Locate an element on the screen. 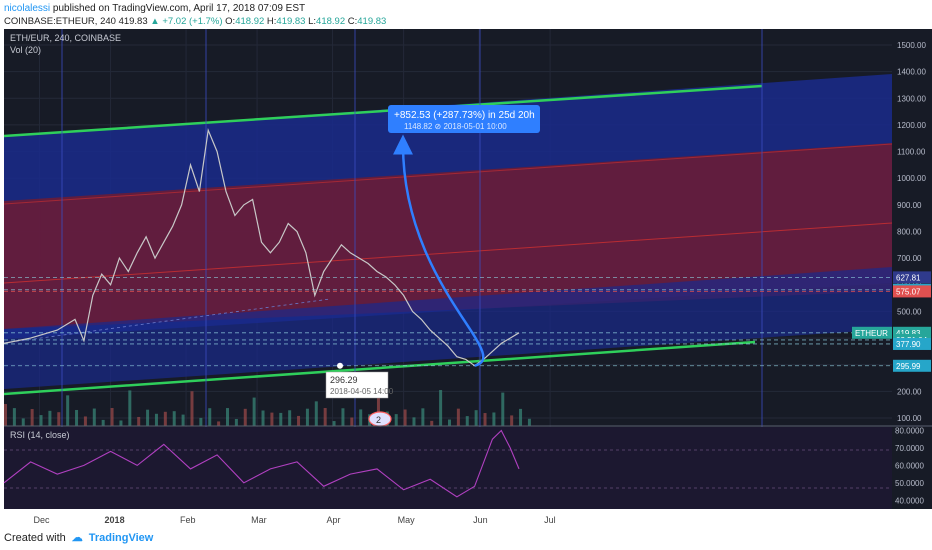 The width and height of the screenshot is (932, 550). projection-arrow is located at coordinates (439, 250).